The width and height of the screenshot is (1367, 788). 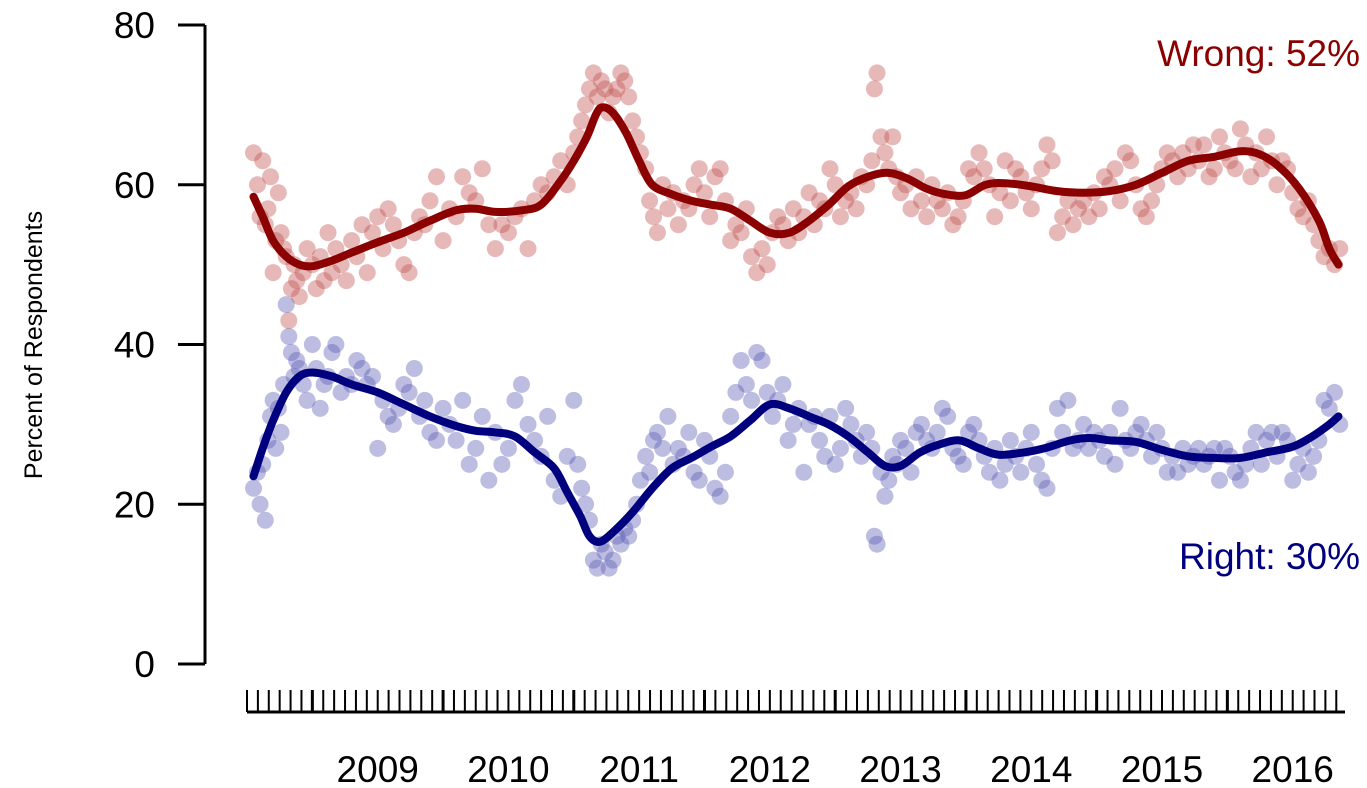 I want to click on y-tick-label: 20, so click(x=134, y=504).